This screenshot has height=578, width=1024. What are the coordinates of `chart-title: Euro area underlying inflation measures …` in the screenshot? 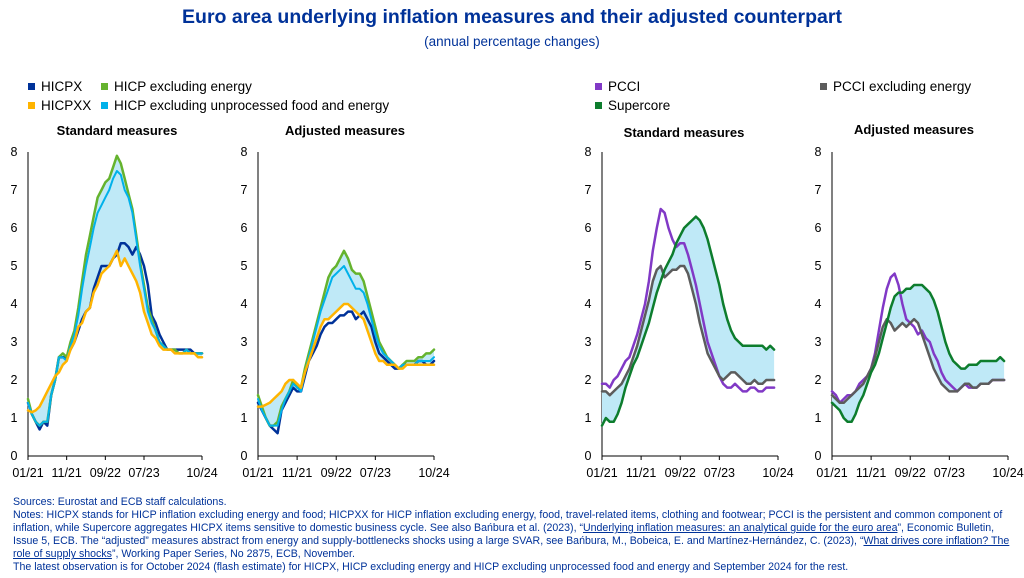 It's located at (512, 17).